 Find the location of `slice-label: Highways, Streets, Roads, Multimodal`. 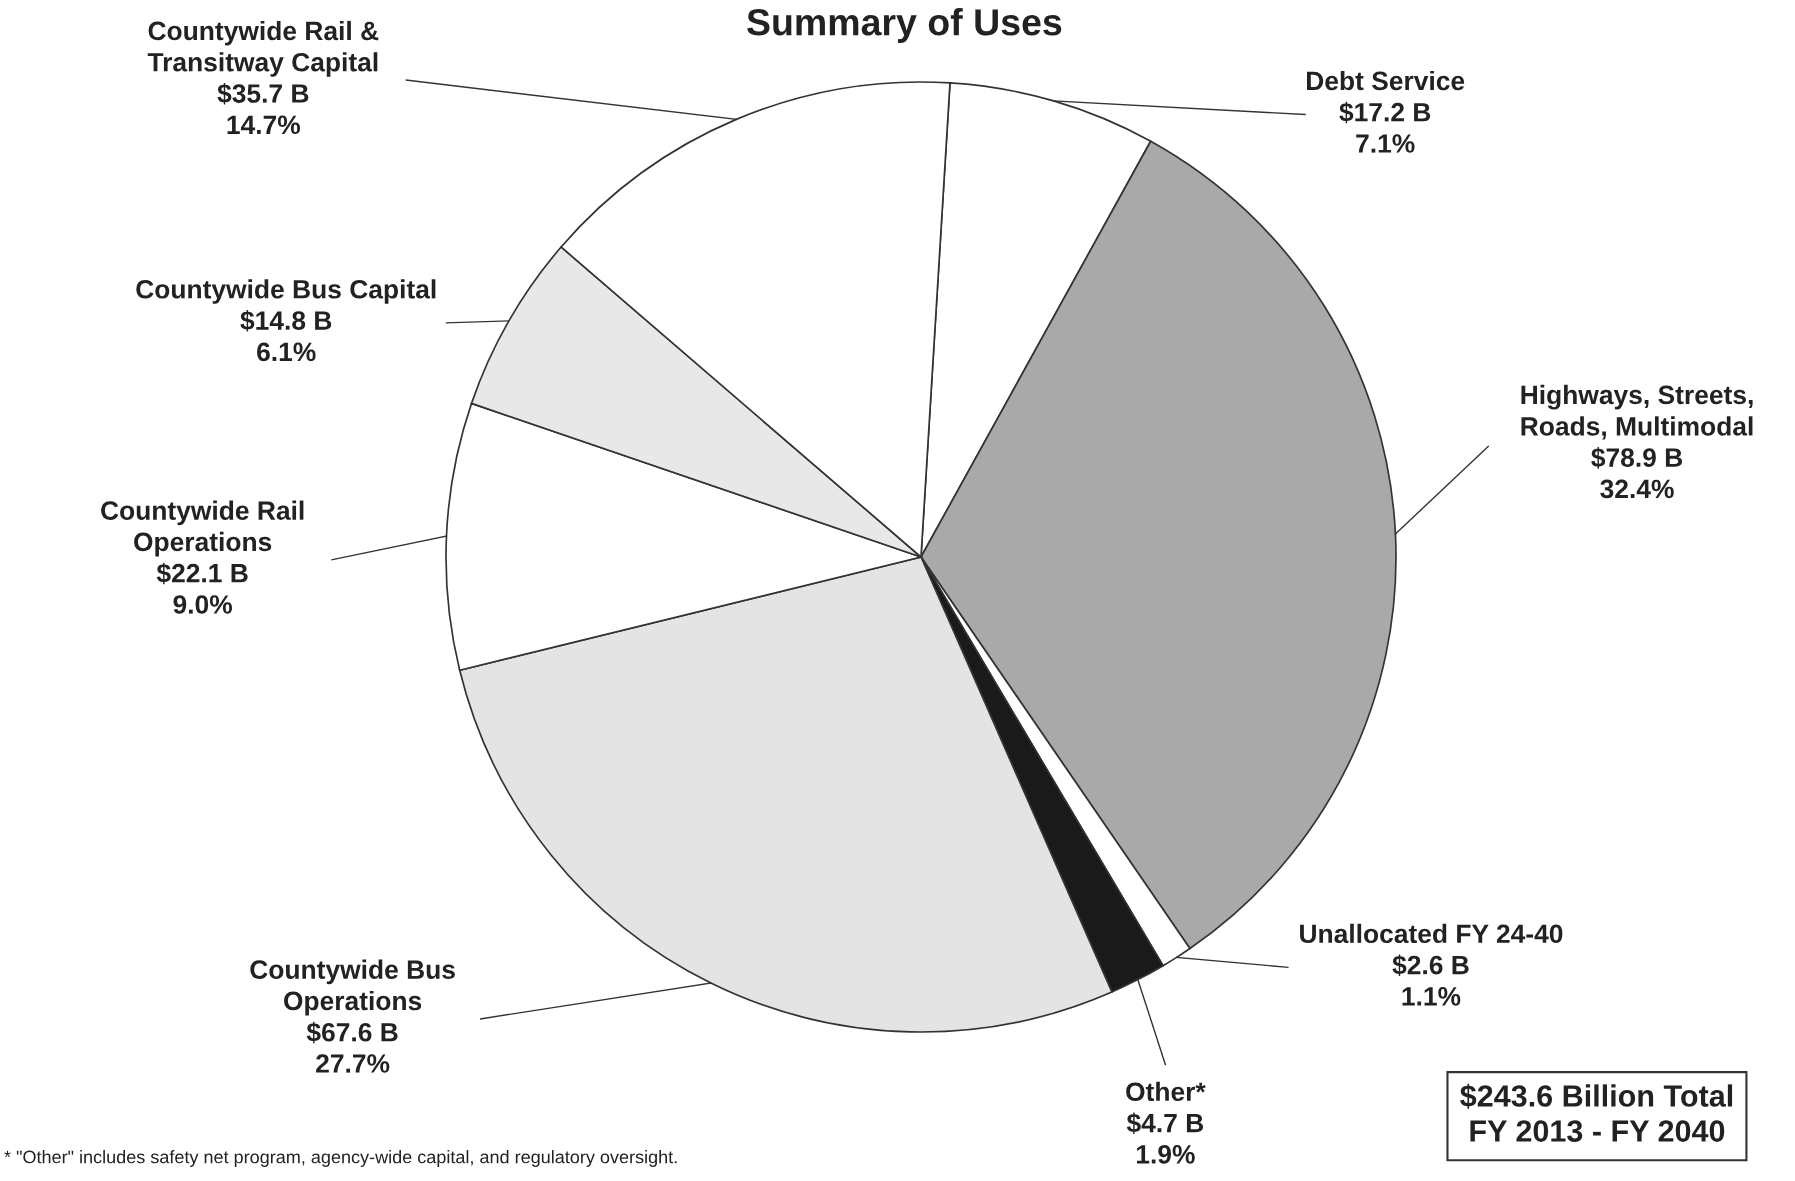

slice-label: Highways, Streets, Roads, Multimodal is located at coordinates (1637, 412).